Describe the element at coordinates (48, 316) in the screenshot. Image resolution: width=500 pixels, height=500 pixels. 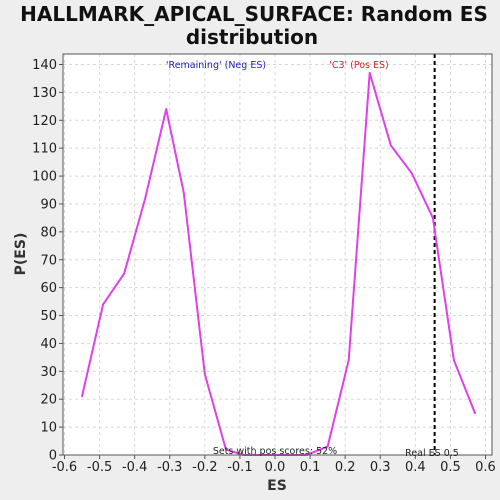
I see `y-tick-label: 50` at that location.